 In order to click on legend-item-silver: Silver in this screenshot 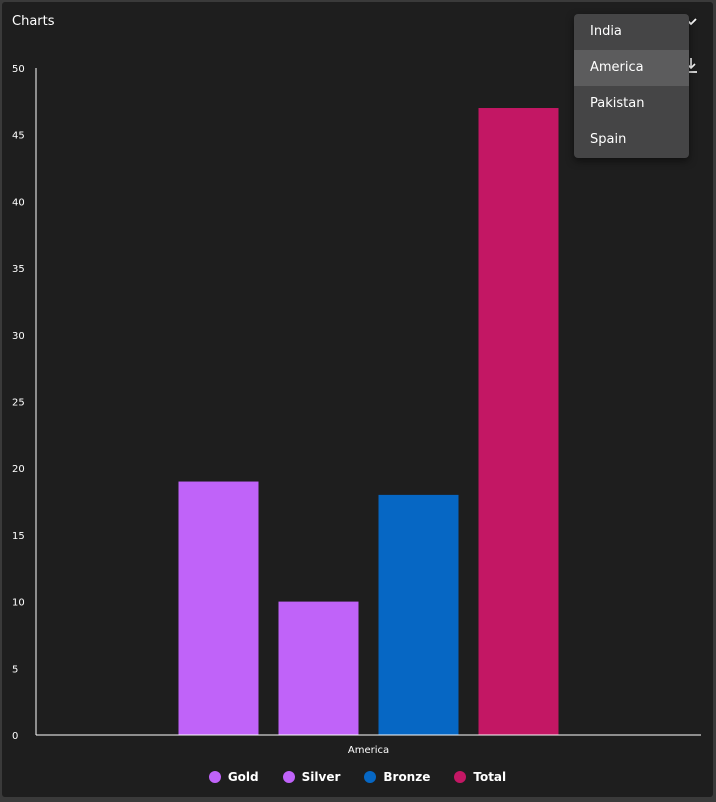, I will do `click(311, 777)`.